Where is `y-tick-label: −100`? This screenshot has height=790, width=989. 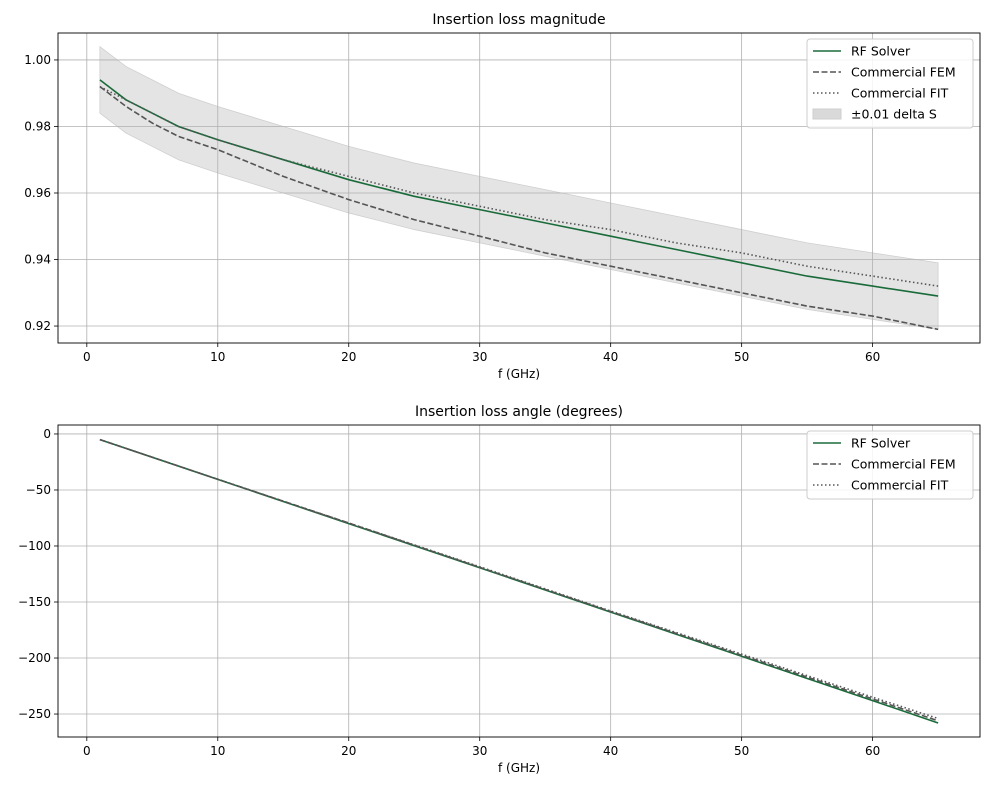
y-tick-label: −100 is located at coordinates (34, 546).